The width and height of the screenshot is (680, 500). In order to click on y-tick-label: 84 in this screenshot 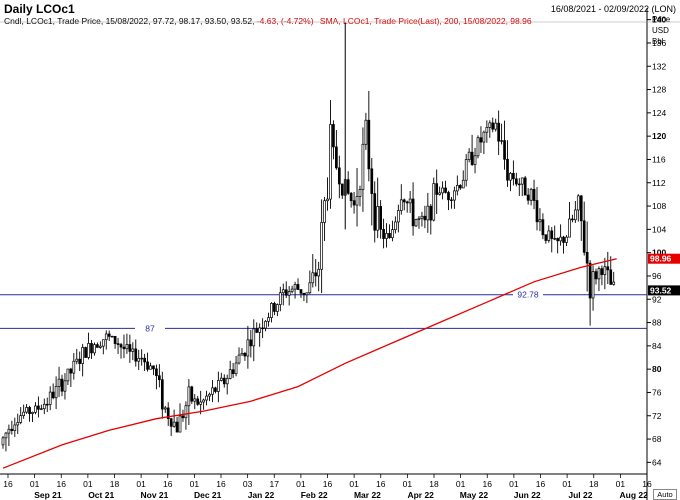, I will do `click(657, 346)`.